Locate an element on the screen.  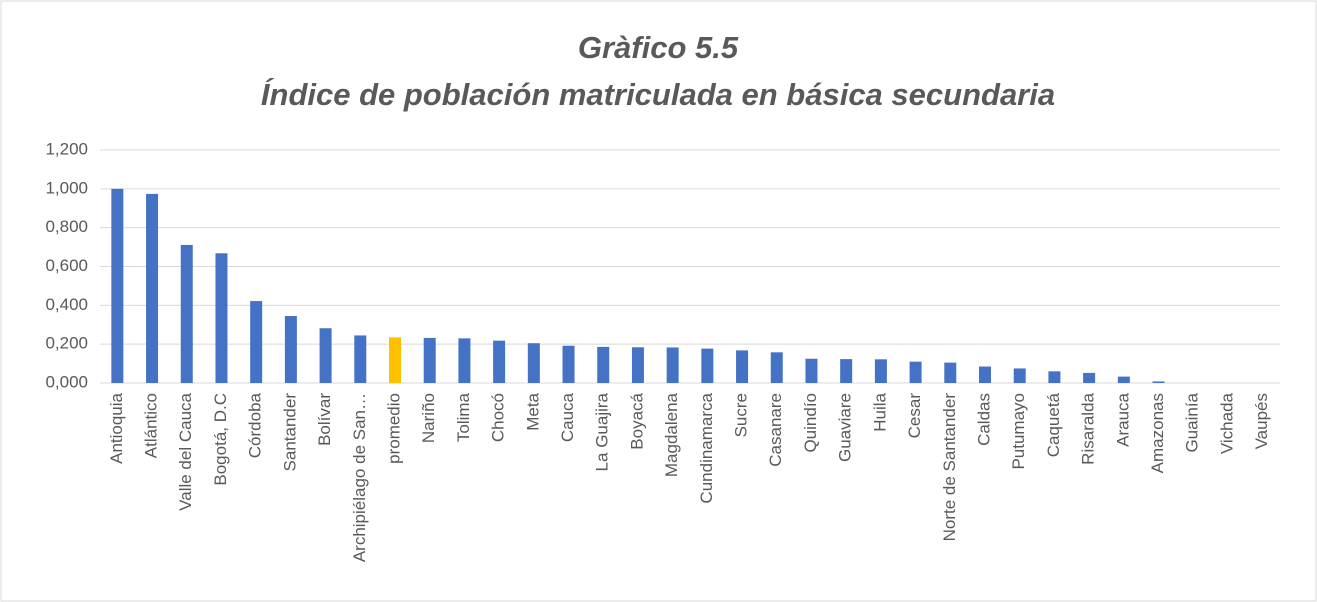
y-tick-label: 0,600 is located at coordinates (66, 265).